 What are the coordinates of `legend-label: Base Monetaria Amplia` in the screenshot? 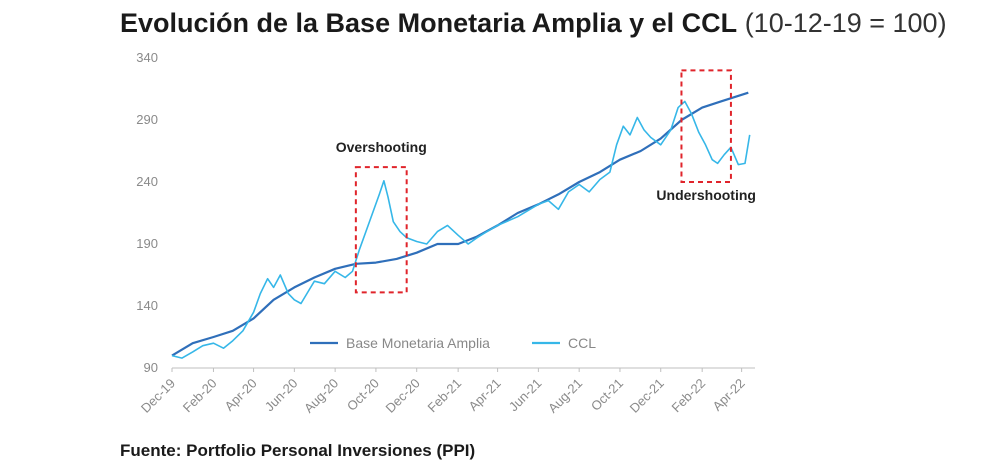 It's located at (418, 343).